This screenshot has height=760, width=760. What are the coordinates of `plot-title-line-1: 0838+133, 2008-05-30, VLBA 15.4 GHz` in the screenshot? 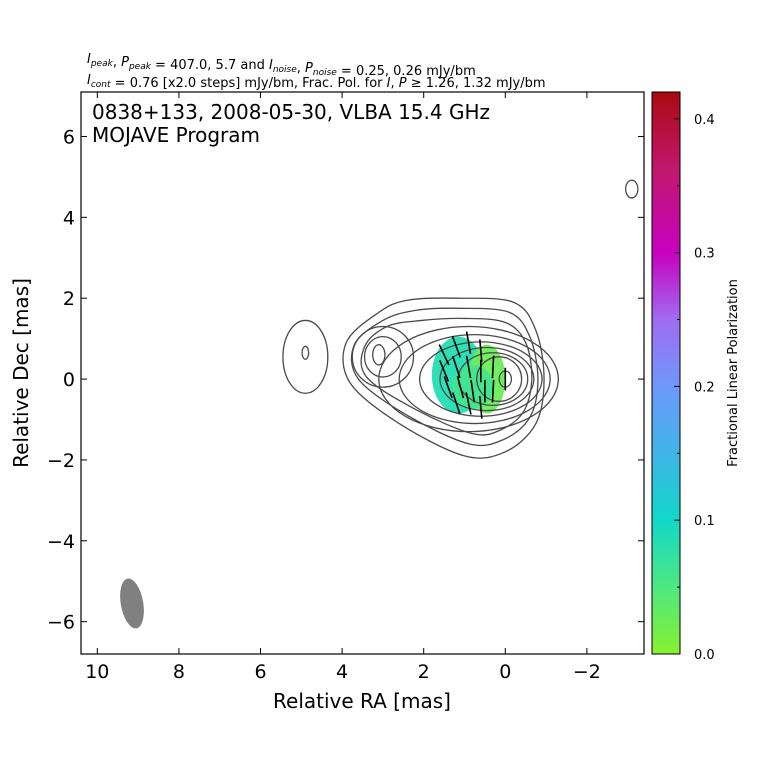 It's located at (291, 112).